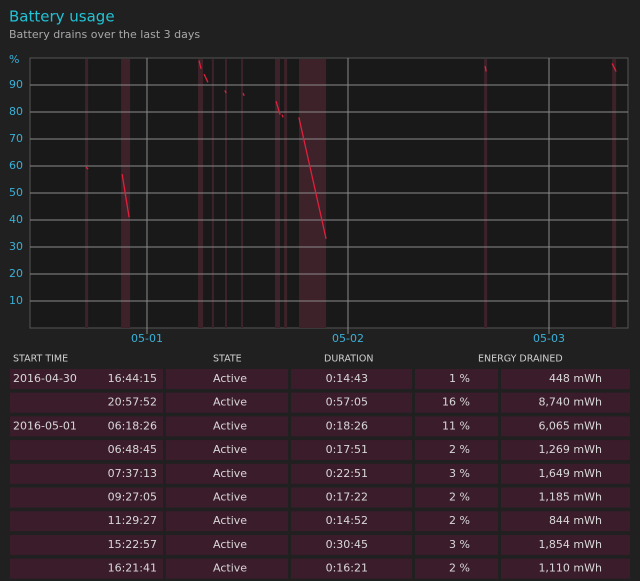  I want to click on x-tick-label: 05-03, so click(549, 338).